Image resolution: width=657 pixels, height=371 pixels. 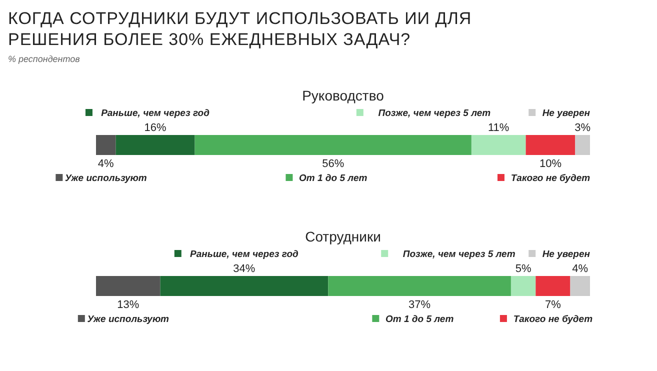 What do you see at coordinates (550, 164) in the screenshot?
I see `data-label: 10%` at bounding box center [550, 164].